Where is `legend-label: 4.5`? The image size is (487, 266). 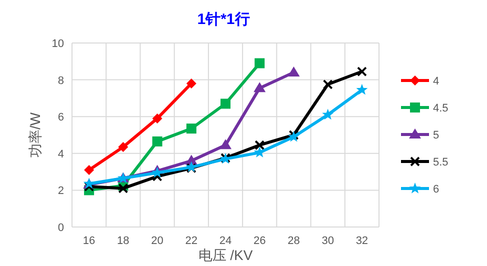 legend-label: 4.5 is located at coordinates (440, 108).